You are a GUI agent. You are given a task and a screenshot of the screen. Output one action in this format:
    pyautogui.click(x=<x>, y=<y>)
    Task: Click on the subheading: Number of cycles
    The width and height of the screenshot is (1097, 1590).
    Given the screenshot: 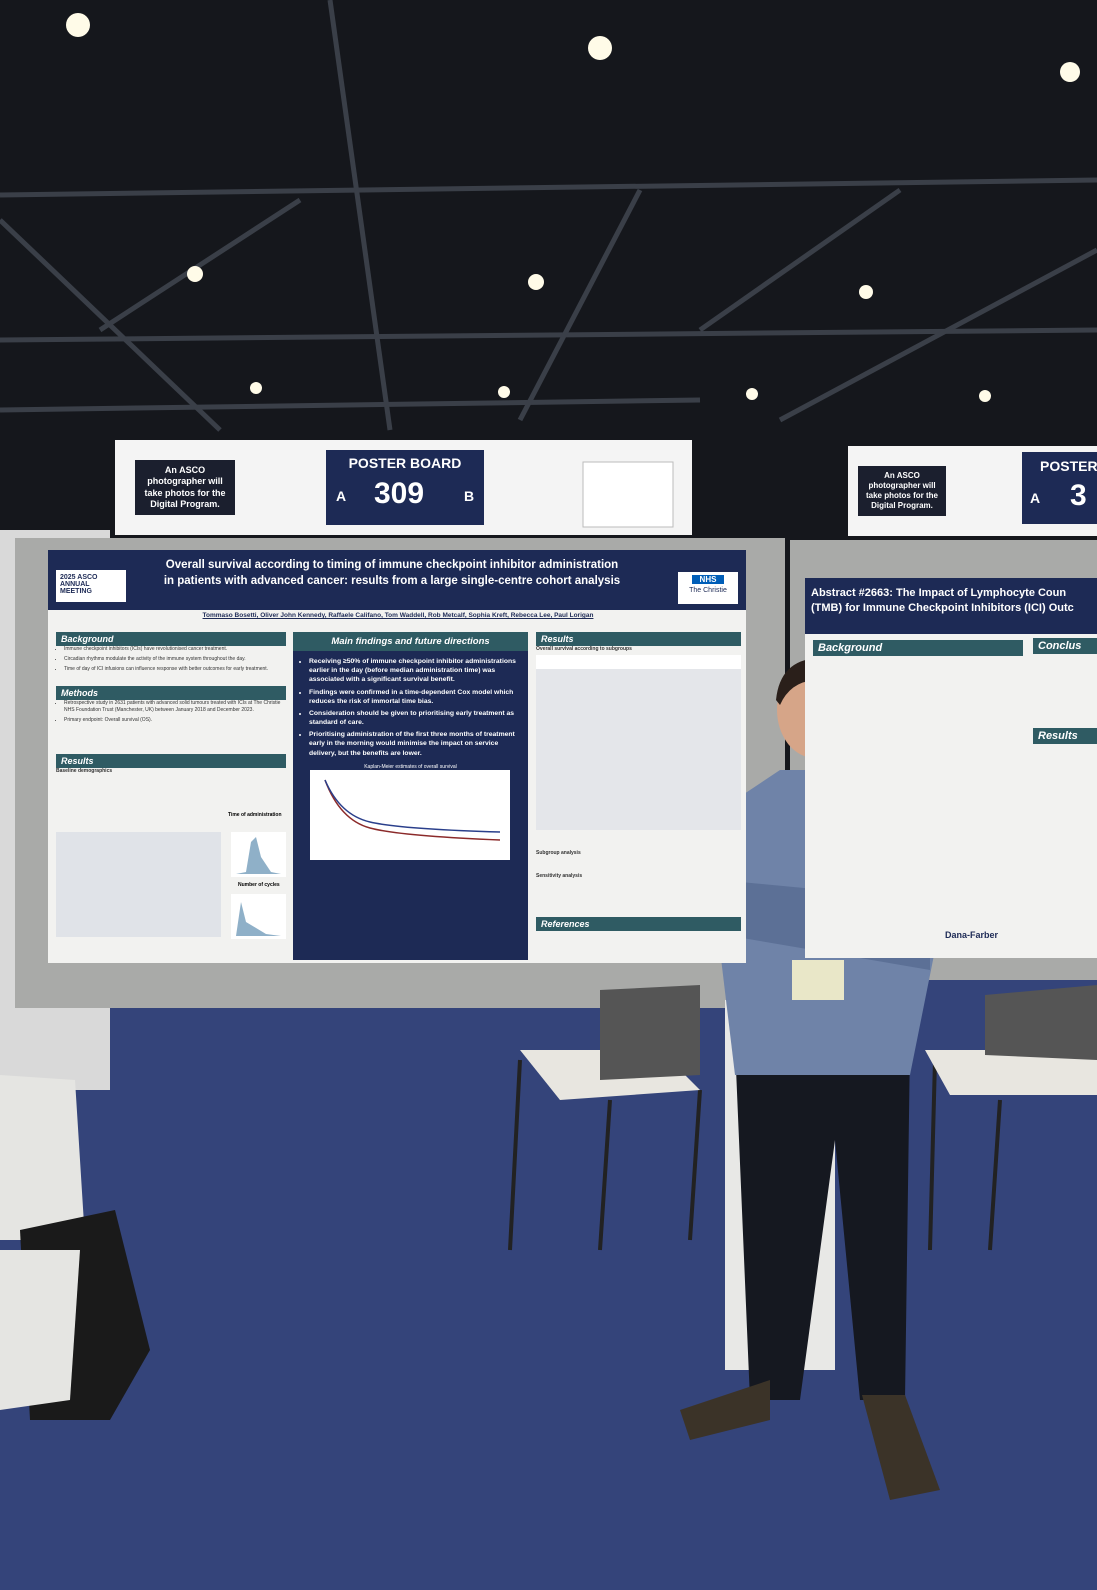 What is the action you would take?
    pyautogui.click(x=259, y=885)
    